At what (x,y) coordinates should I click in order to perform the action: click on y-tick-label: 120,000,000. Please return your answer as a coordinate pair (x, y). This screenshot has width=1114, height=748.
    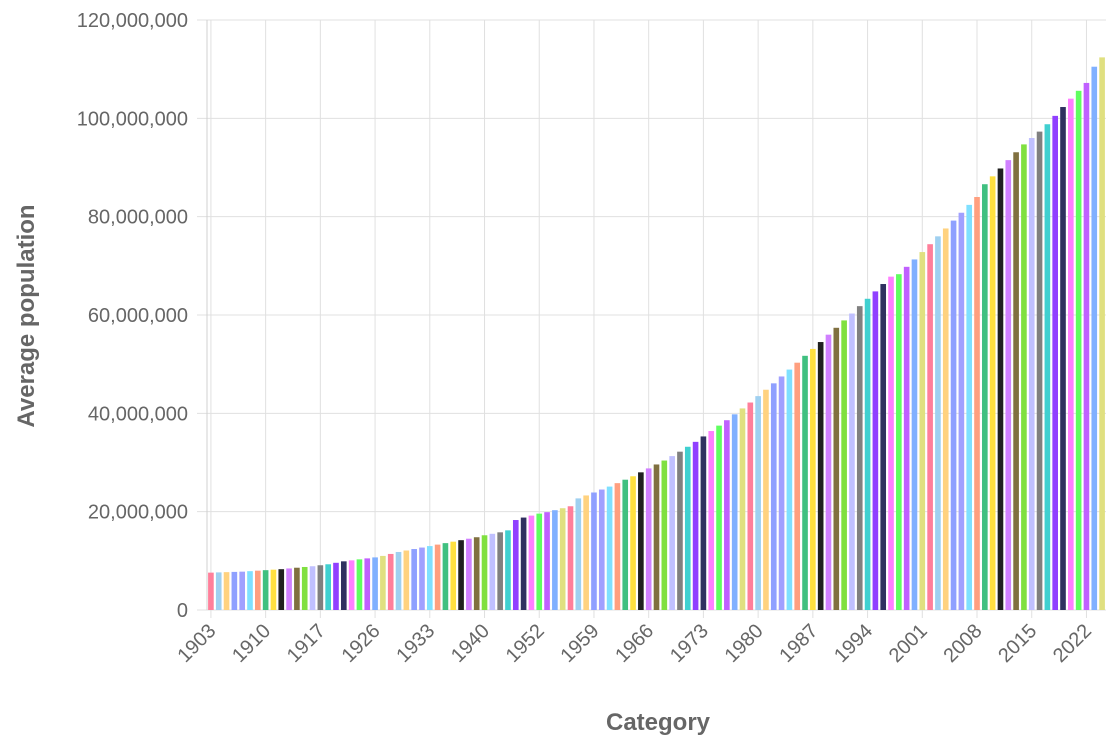
    Looking at the image, I should click on (132, 21).